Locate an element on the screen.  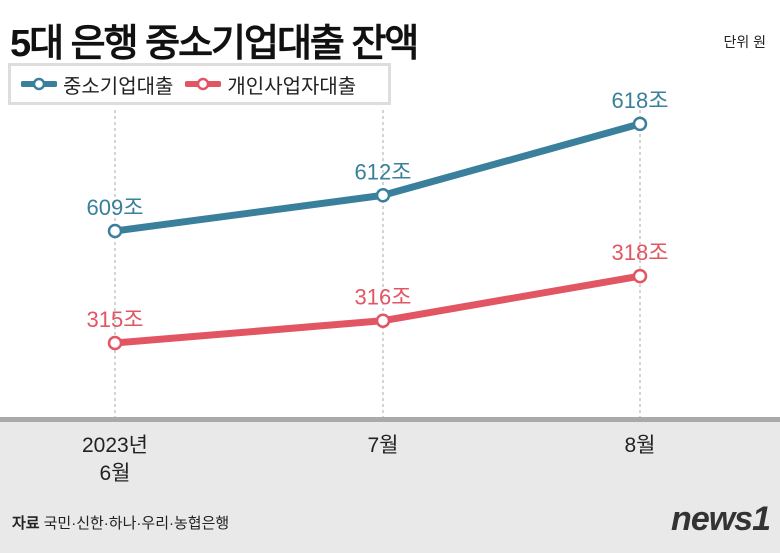
chart-title: 5대 은행 중소기업대출 잔액 is located at coordinates (214, 44).